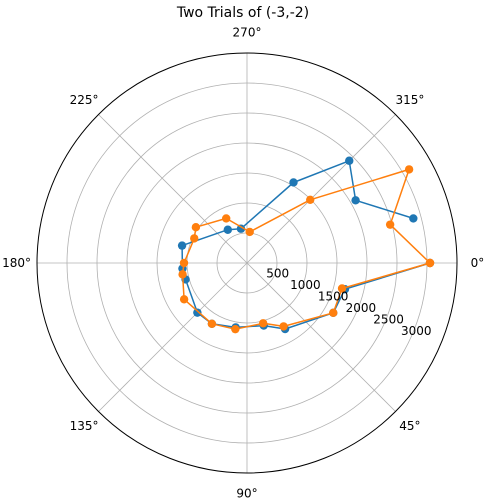 This screenshot has height=499, width=486. Describe the element at coordinates (84, 426) in the screenshot. I see `theta-tick-label: 135°` at that location.